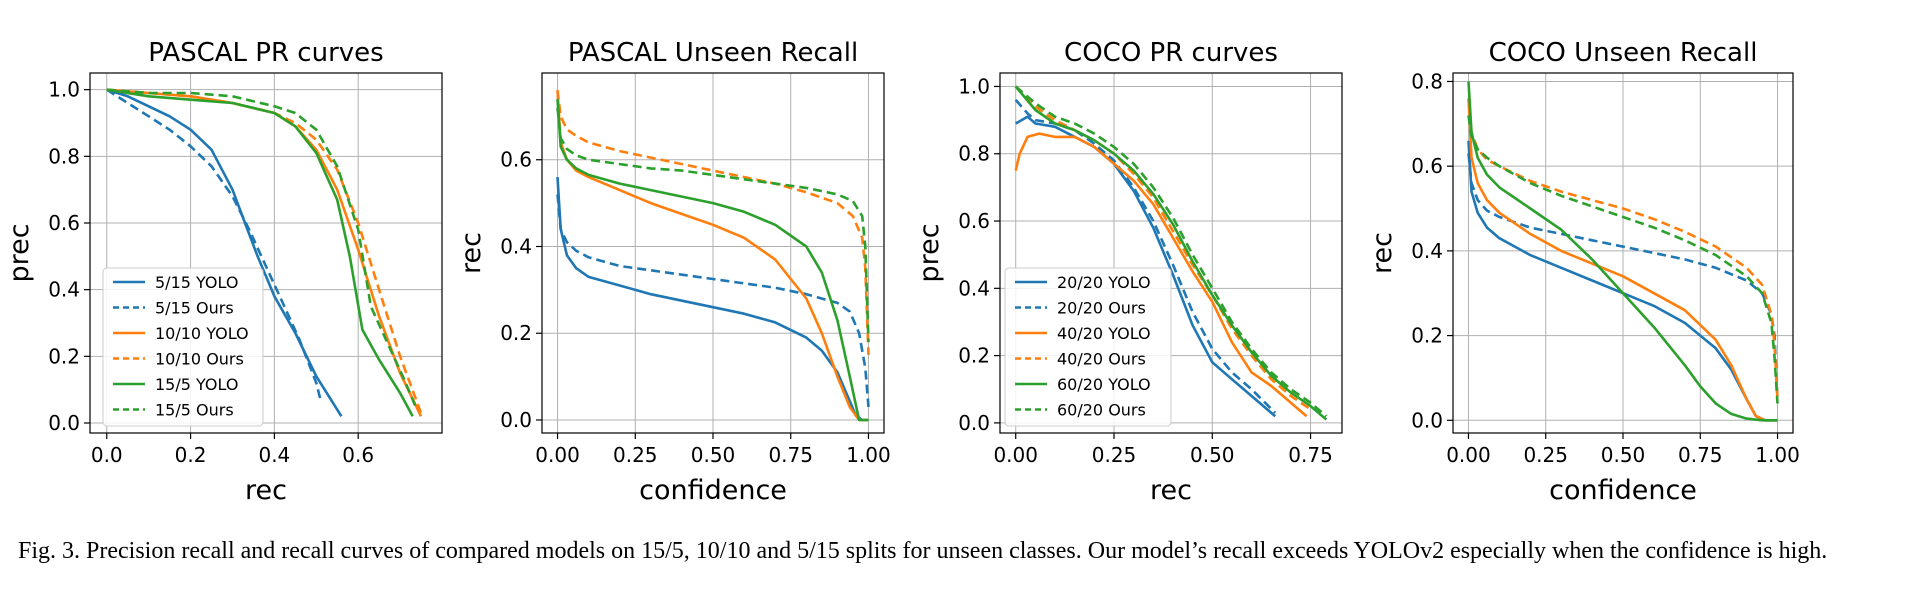 The width and height of the screenshot is (1916, 615). I want to click on legend-entry: 20/20 Ours, so click(1101, 308).